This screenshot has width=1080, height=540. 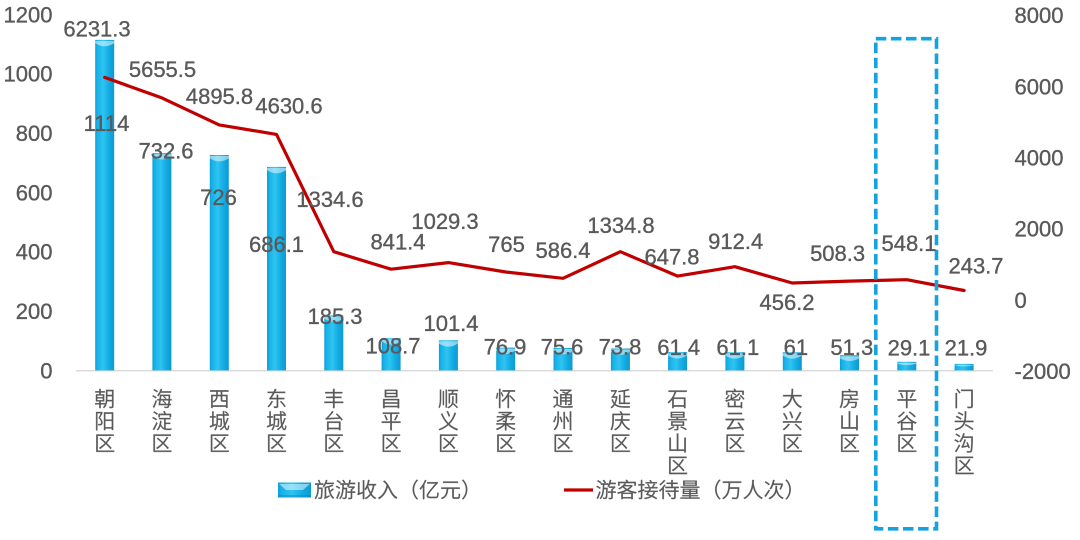 What do you see at coordinates (334, 316) in the screenshot?
I see `svg-text: 185.3` at bounding box center [334, 316].